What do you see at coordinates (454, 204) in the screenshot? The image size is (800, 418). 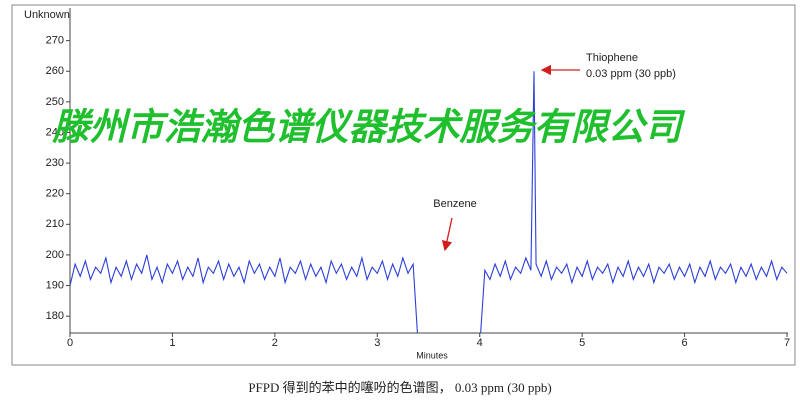 I see `annotation: Benzene` at bounding box center [454, 204].